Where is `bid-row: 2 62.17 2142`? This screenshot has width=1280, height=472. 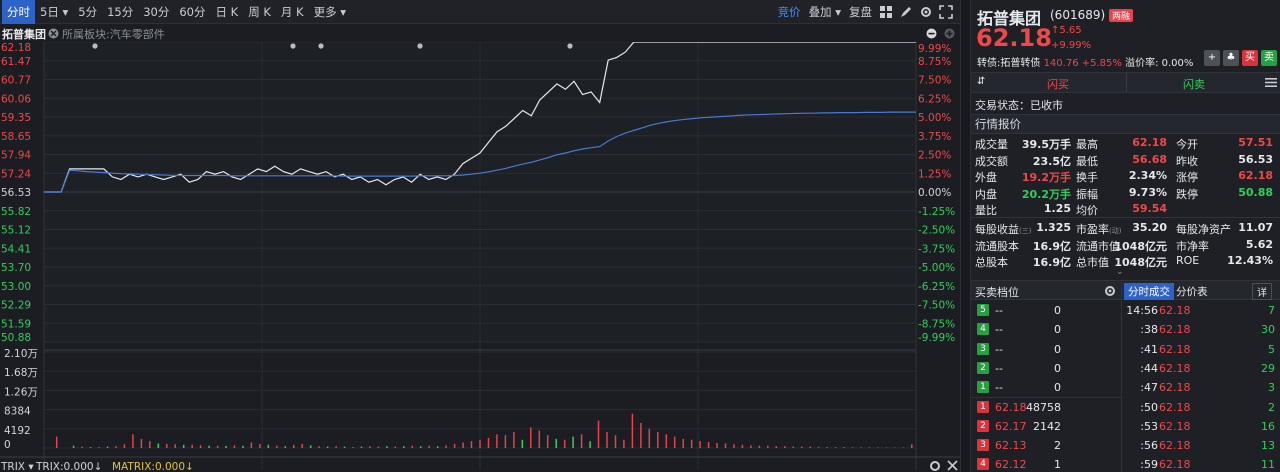
bid-row: 2 62.17 2142 is located at coordinates (1046, 427).